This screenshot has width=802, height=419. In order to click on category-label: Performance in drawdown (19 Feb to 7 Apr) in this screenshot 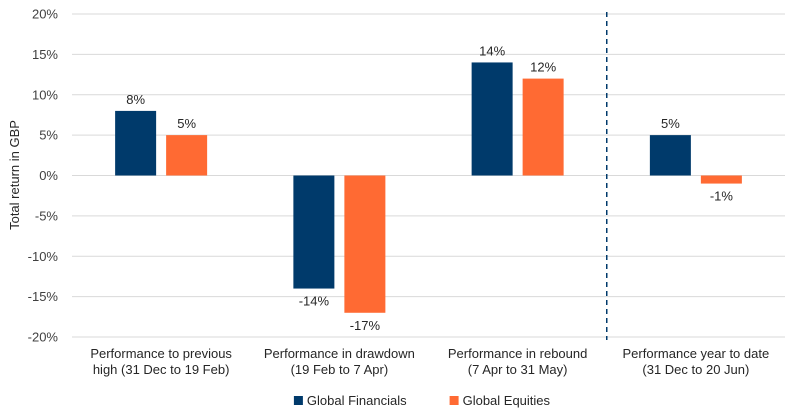, I will do `click(339, 361)`.